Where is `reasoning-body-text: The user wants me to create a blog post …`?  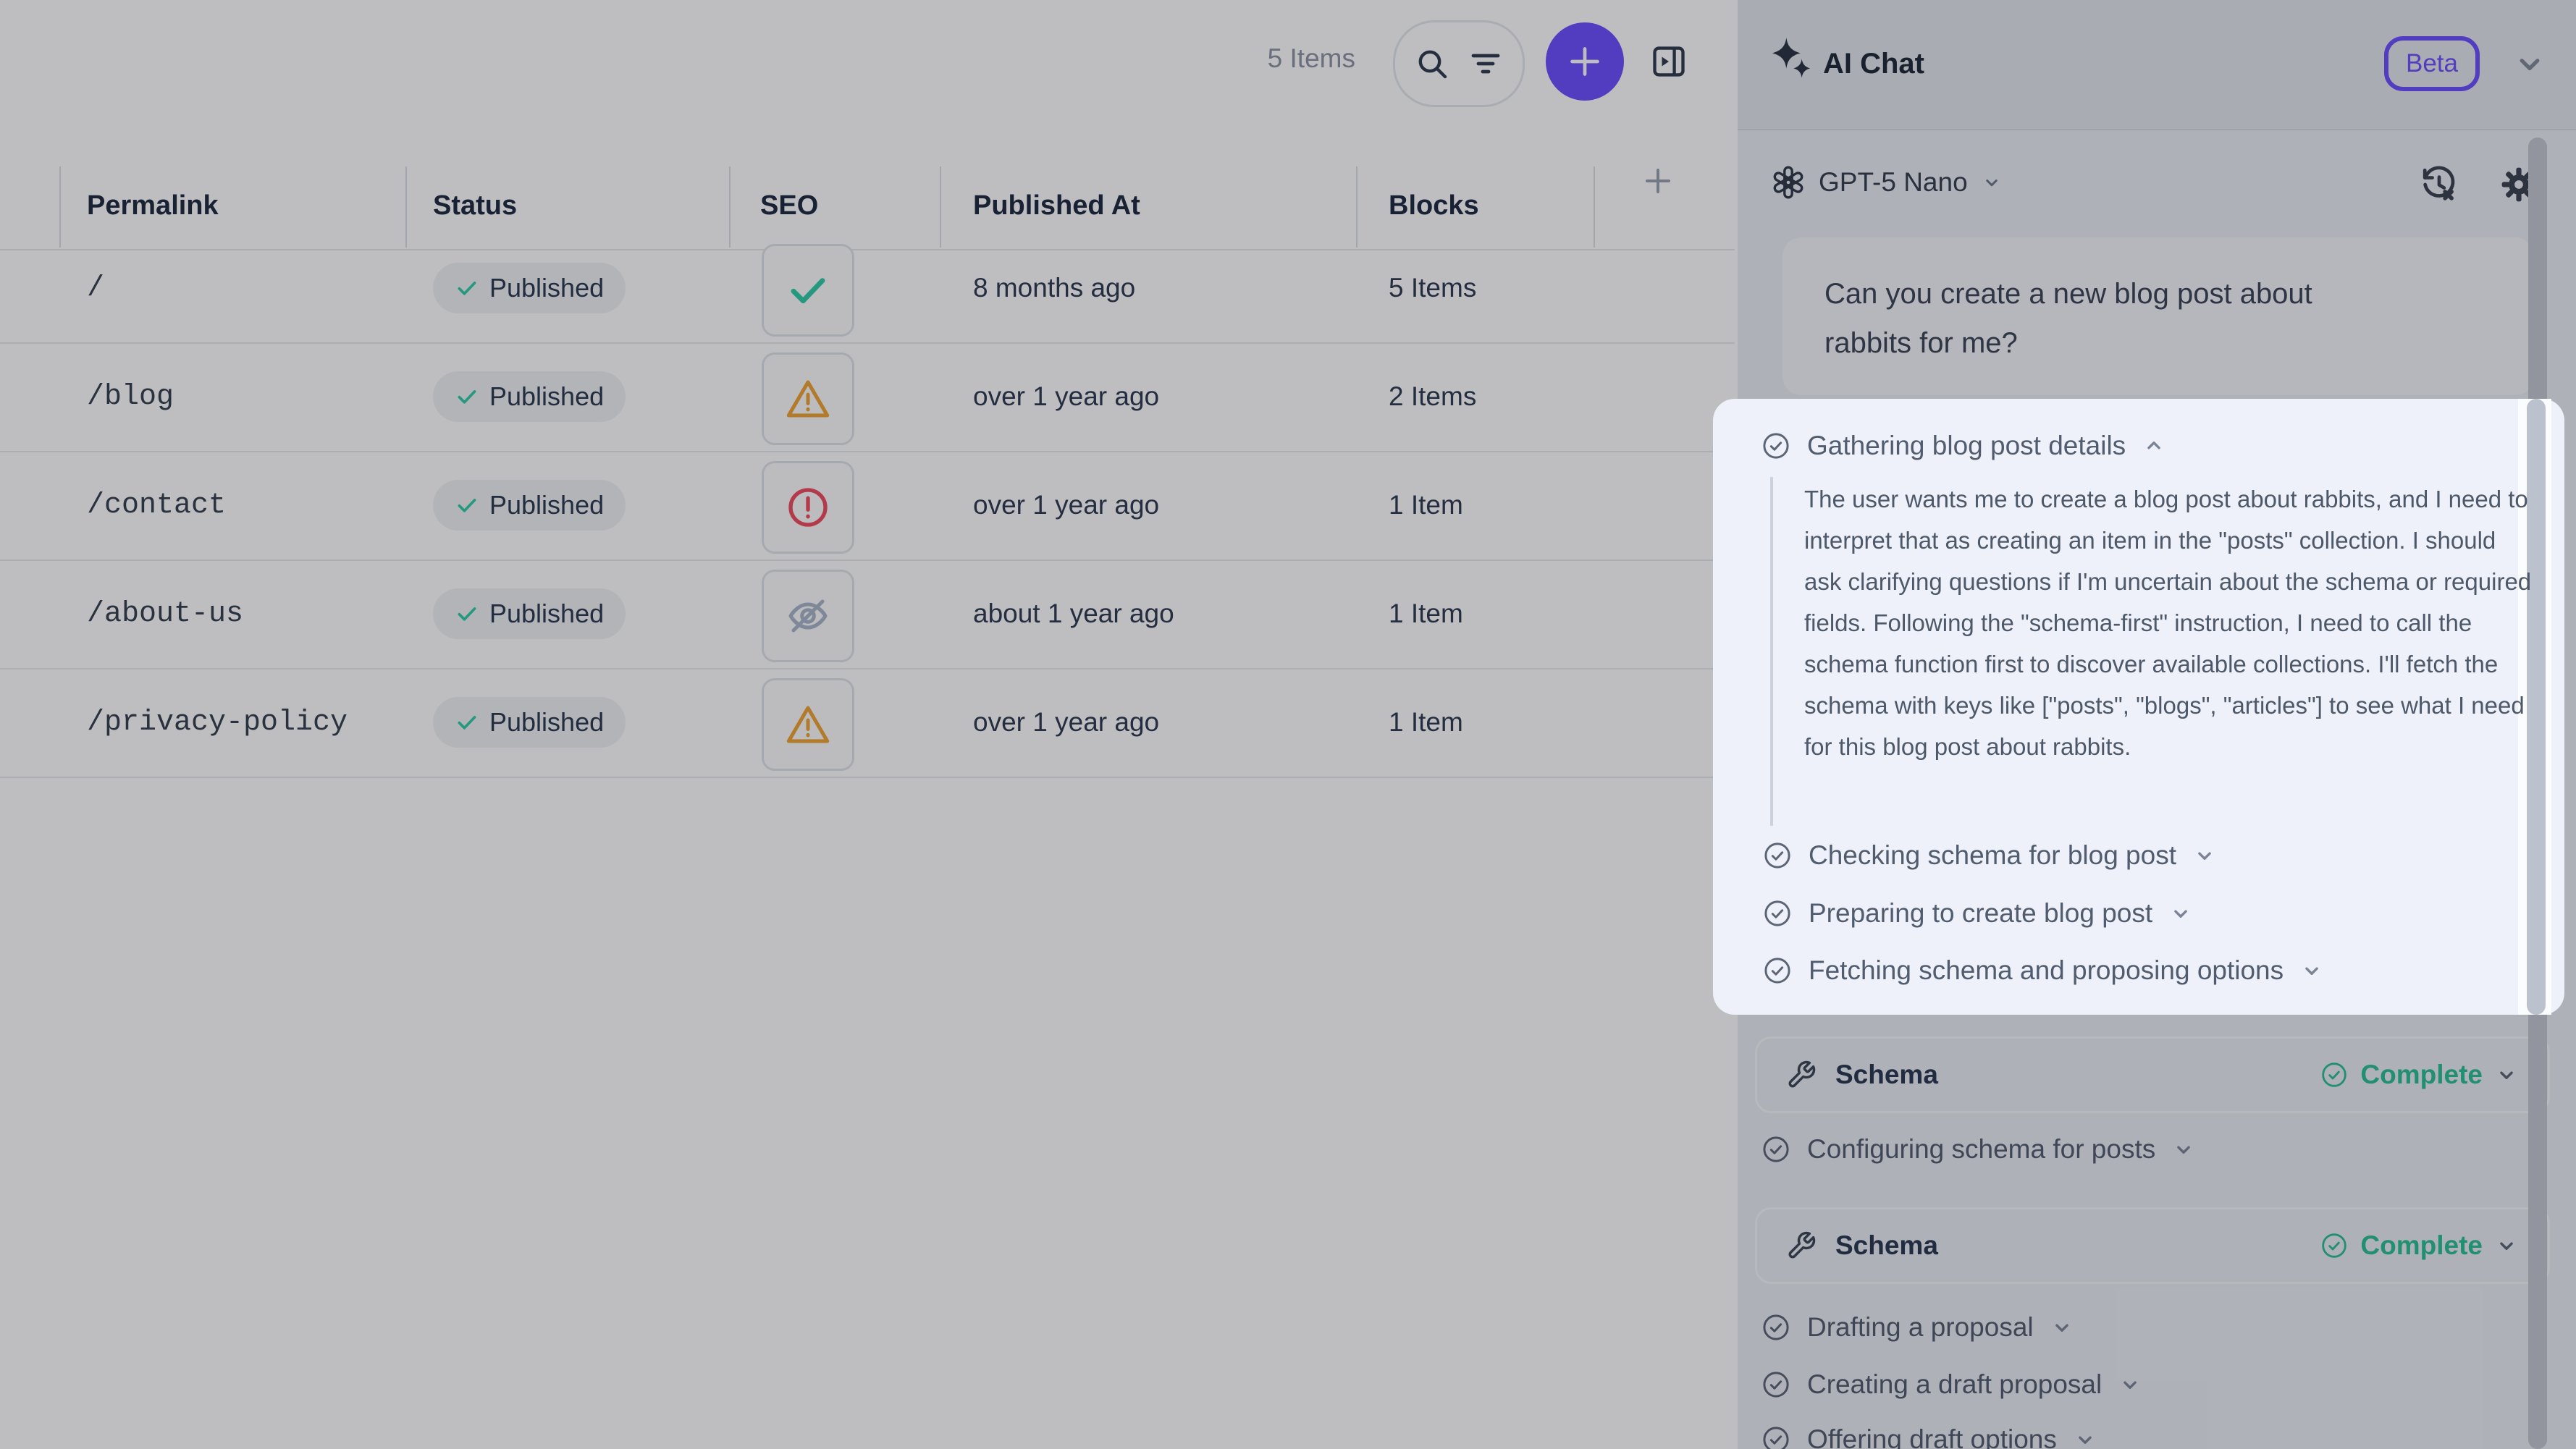 reasoning-body-text: The user wants me to create a blog post … is located at coordinates (2168, 623).